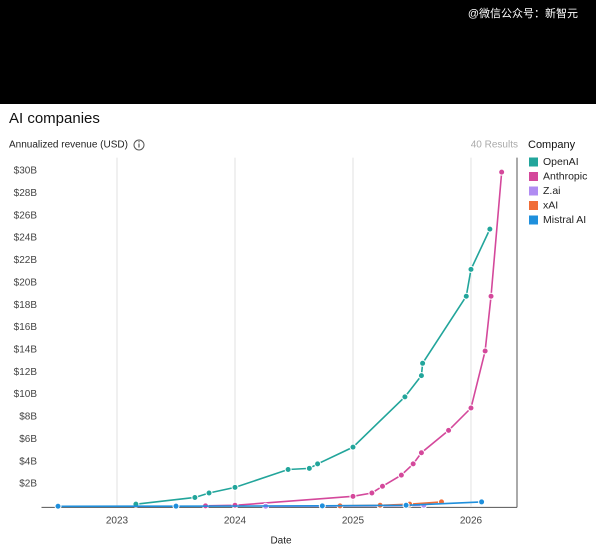 The width and height of the screenshot is (596, 555). Describe the element at coordinates (117, 521) in the screenshot. I see `x-tick-label: 2023` at that location.